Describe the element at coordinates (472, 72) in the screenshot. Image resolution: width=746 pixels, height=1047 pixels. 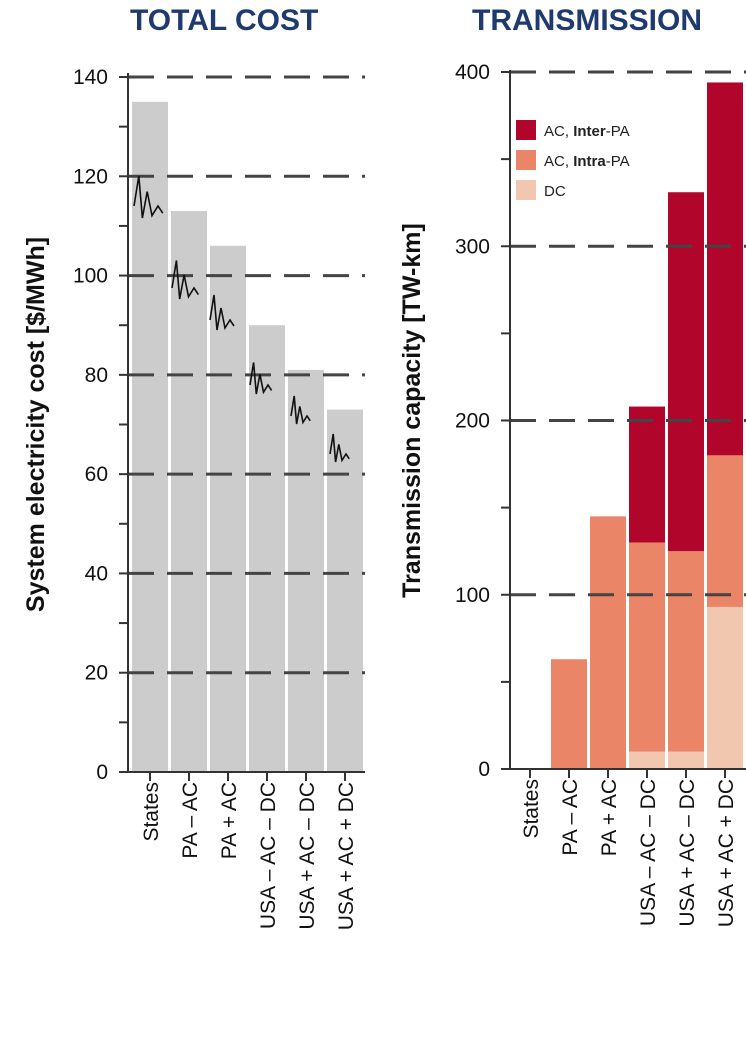
I see `y-tick-label: 400` at that location.